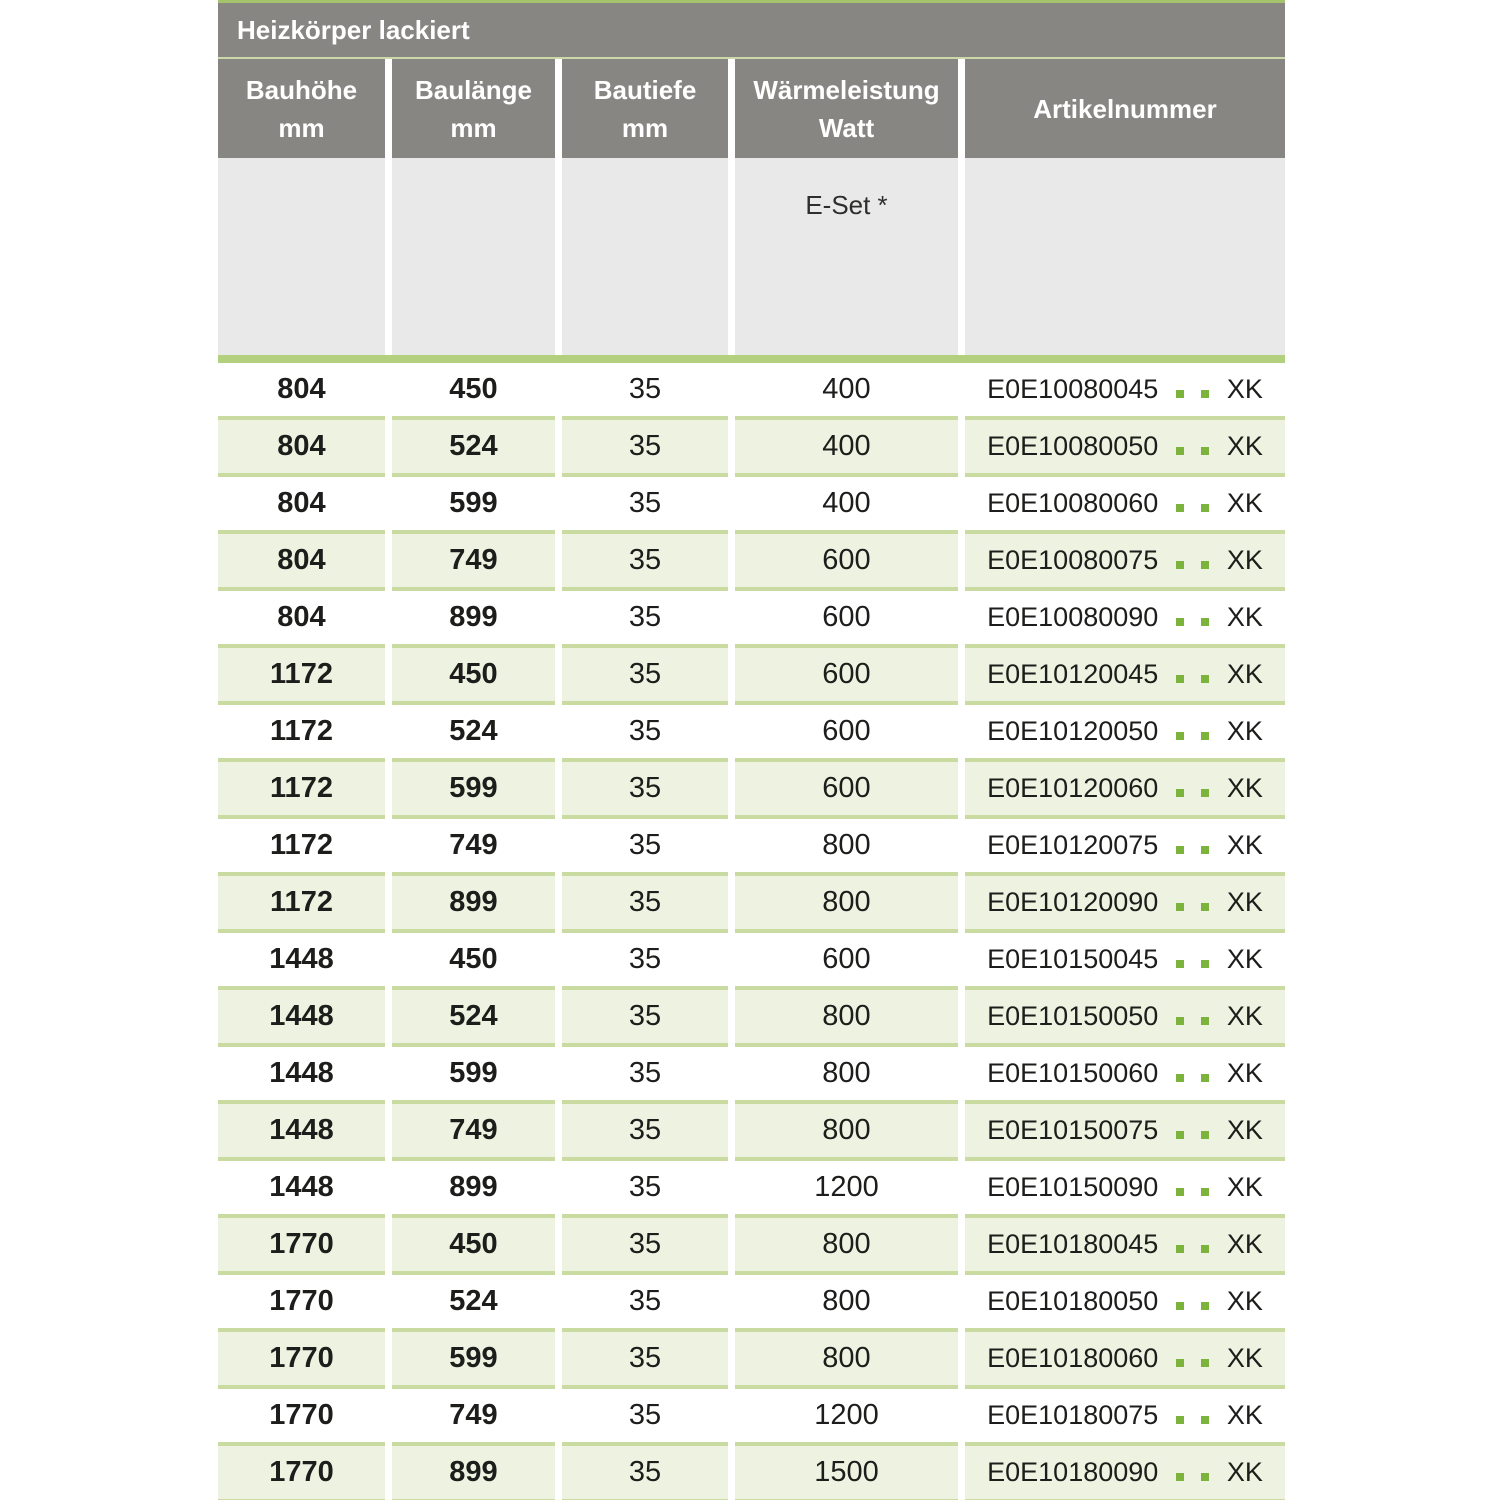 The image size is (1500, 1500). I want to click on column-header-label: Artikelnummer, so click(1125, 108).